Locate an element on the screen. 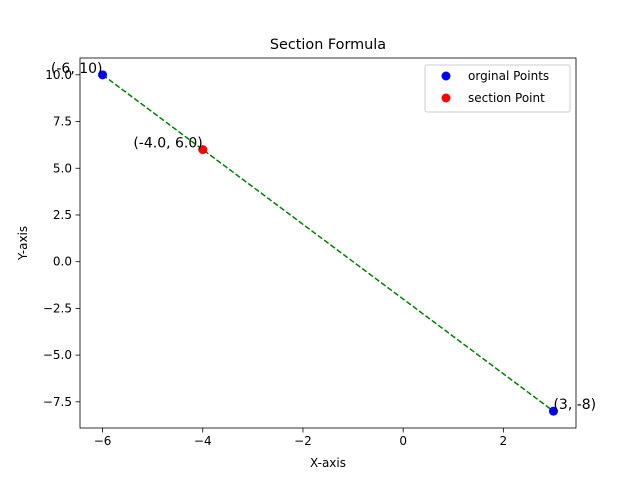  y-tick-label: 0.0 is located at coordinates (62, 262).